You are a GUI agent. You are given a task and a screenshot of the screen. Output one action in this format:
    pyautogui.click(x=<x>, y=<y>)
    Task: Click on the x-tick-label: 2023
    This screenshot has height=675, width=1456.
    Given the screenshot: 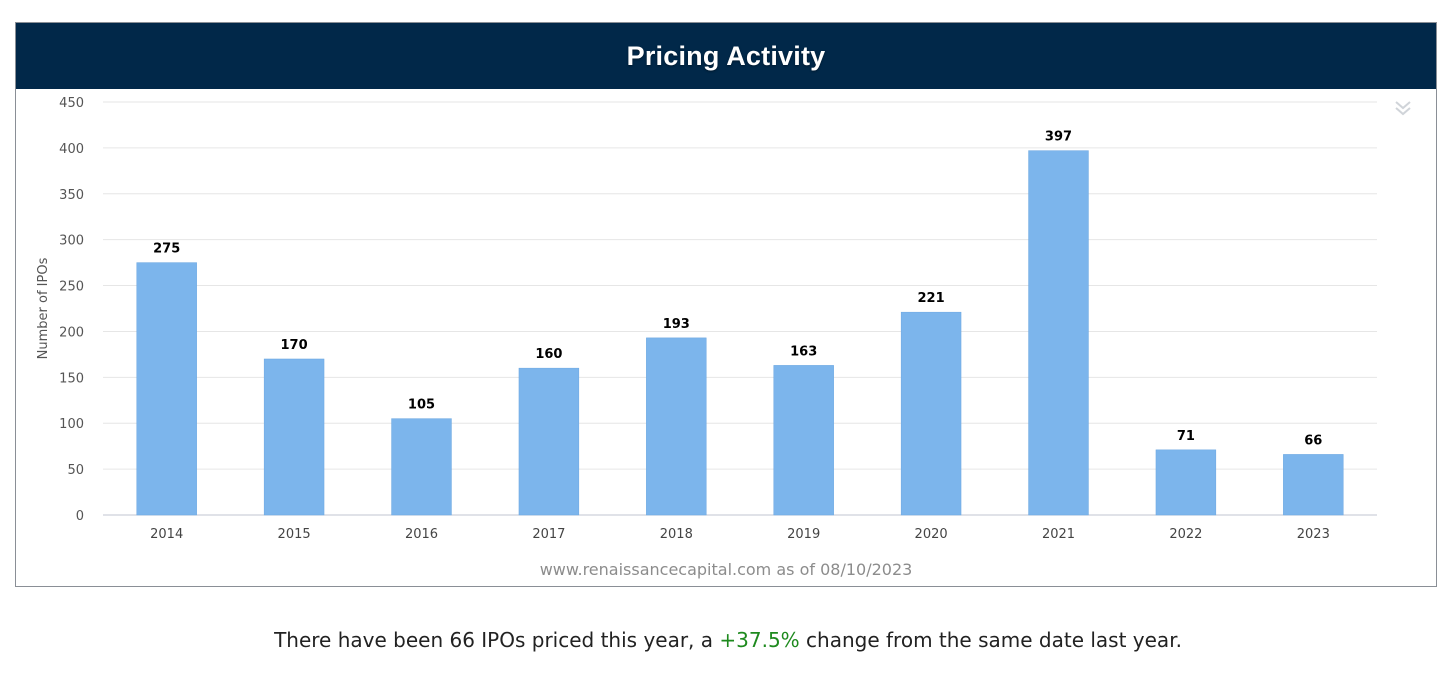 What is the action you would take?
    pyautogui.click(x=1313, y=534)
    